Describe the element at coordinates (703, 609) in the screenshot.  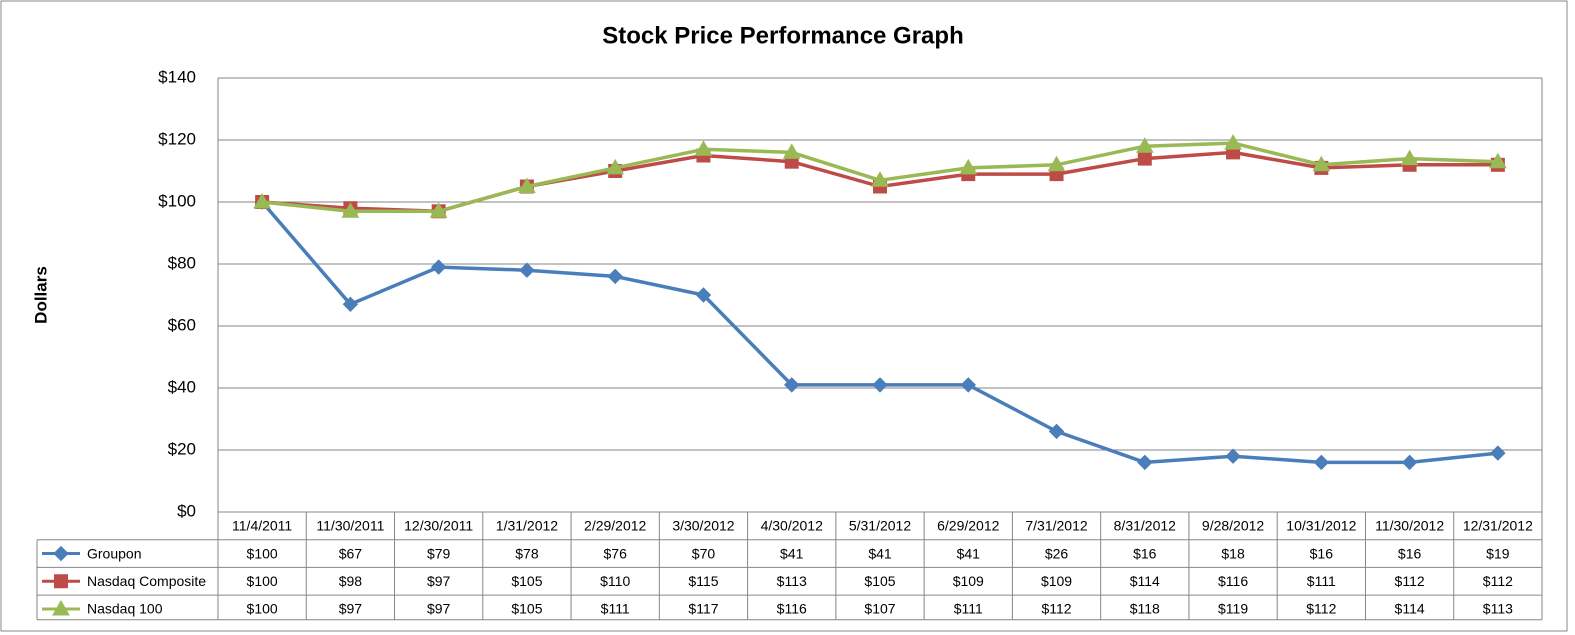
I see `table-value: $117` at that location.